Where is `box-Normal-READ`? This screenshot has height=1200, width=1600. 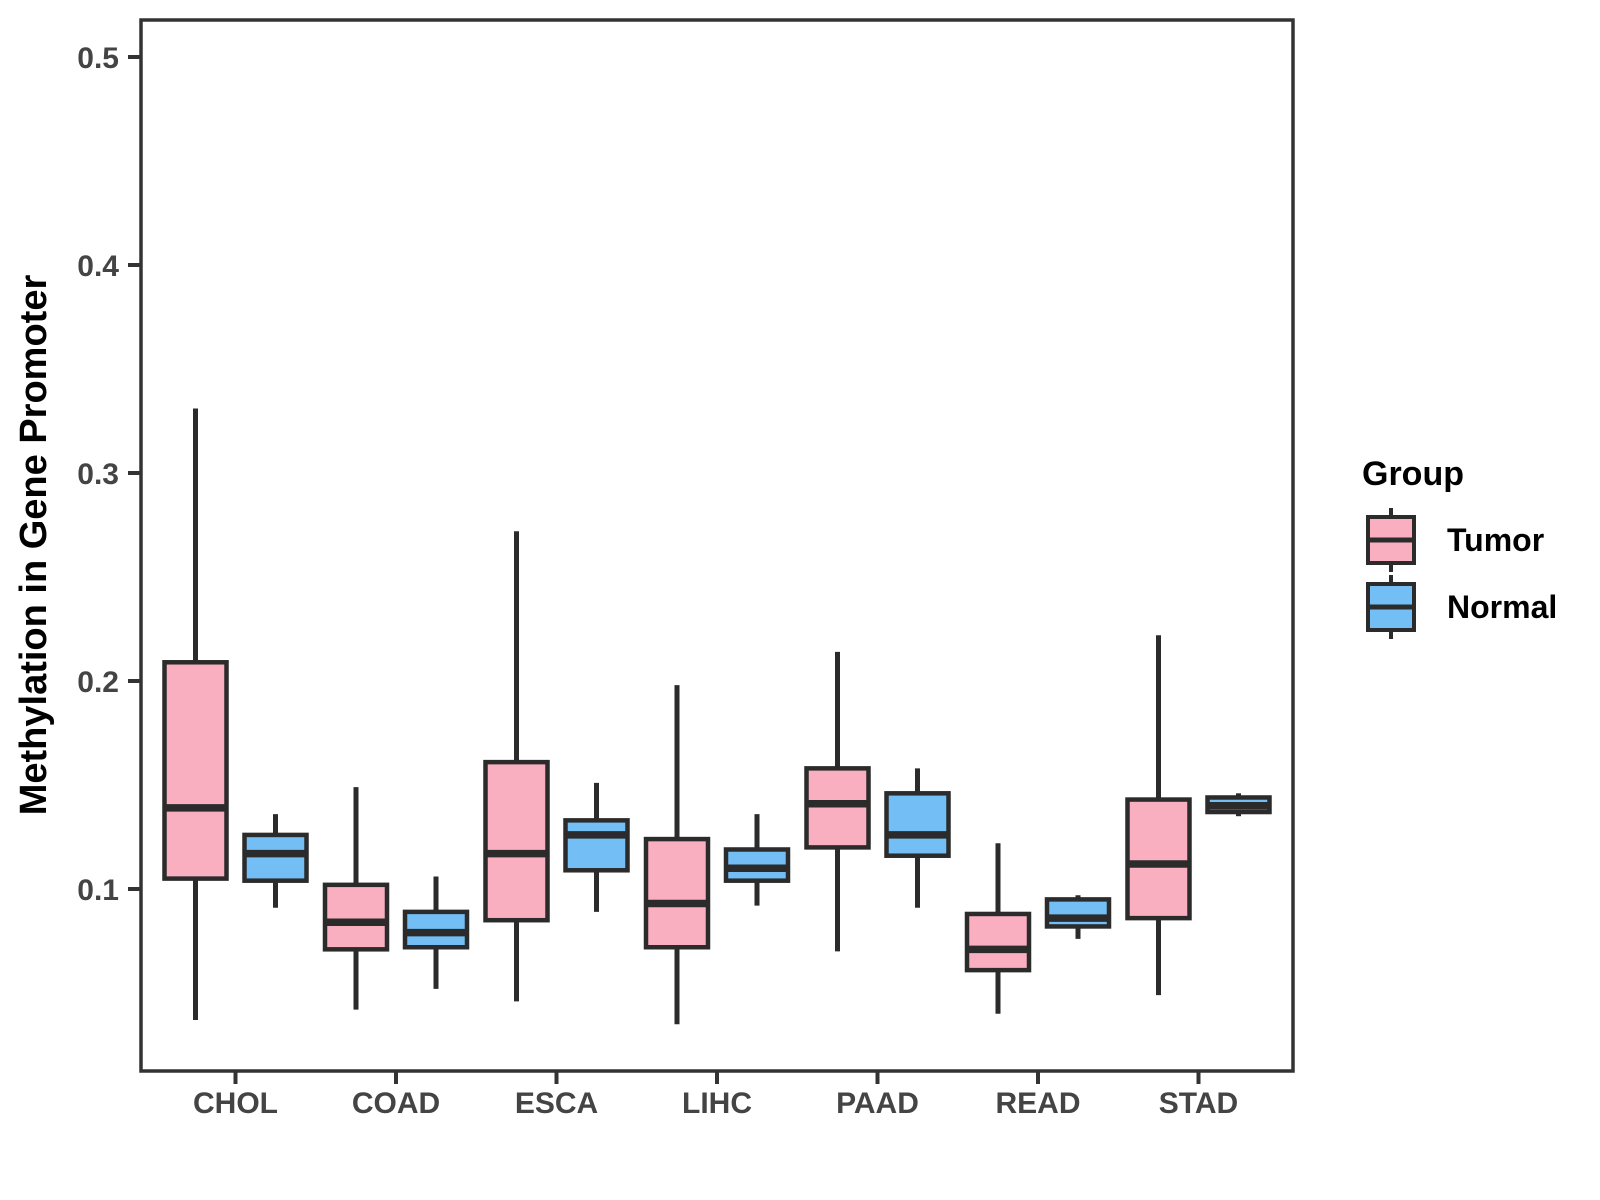 box-Normal-READ is located at coordinates (1078, 917).